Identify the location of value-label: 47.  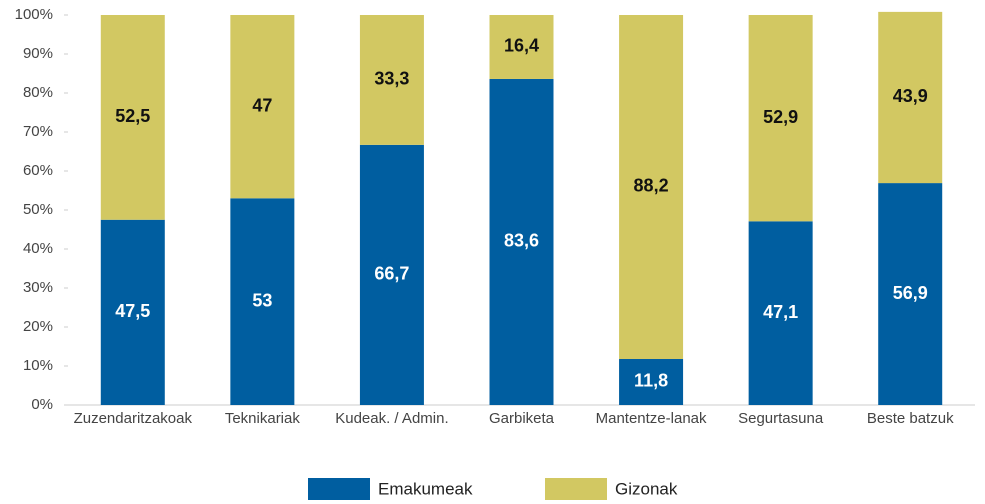
(262, 105).